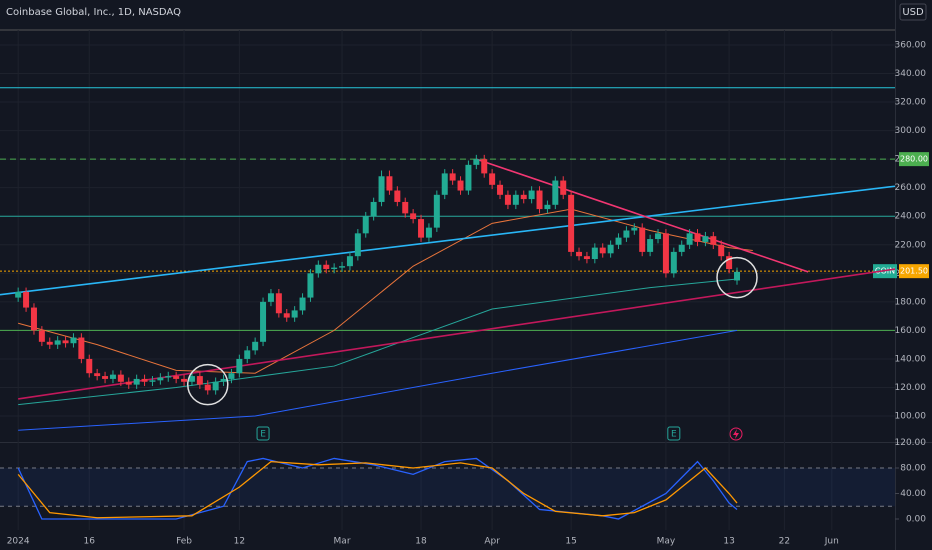  Describe the element at coordinates (18, 542) in the screenshot. I see `x-tick-label: 2024` at that location.